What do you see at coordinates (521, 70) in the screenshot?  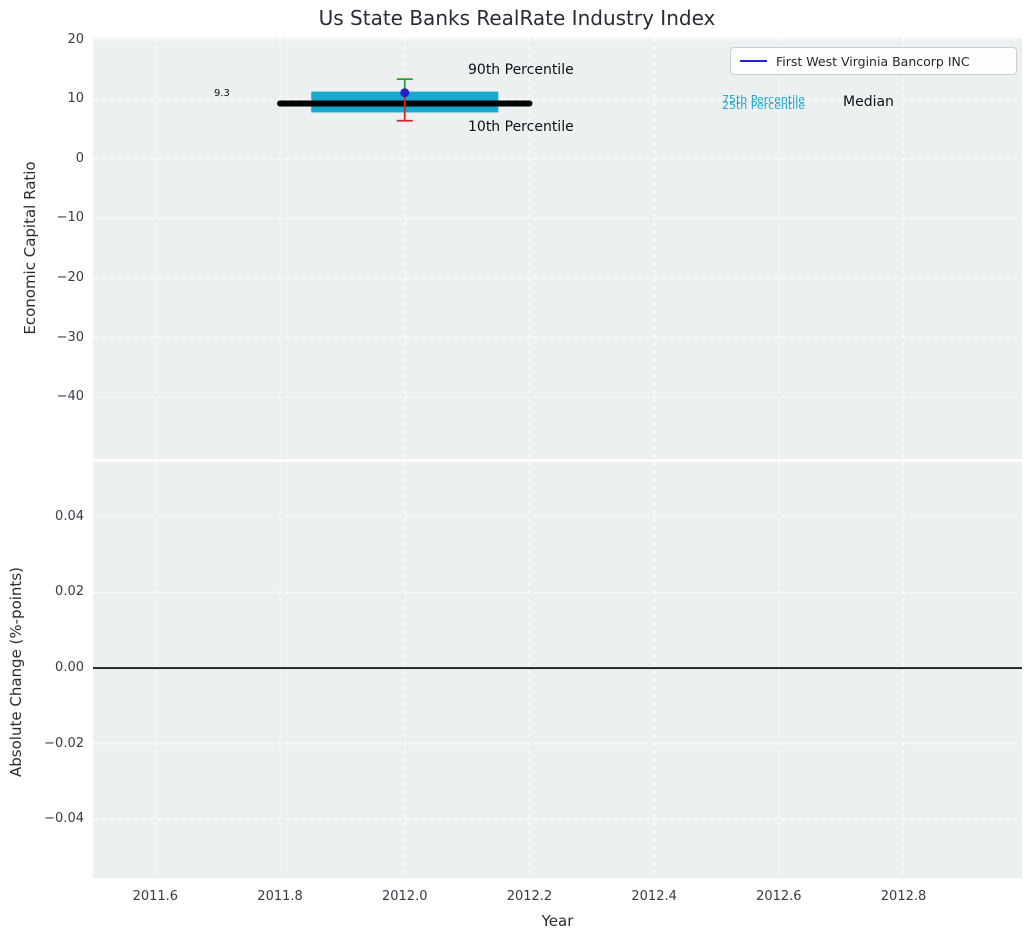 I see `annotation-90th-percentile: 90th Percentile` at bounding box center [521, 70].